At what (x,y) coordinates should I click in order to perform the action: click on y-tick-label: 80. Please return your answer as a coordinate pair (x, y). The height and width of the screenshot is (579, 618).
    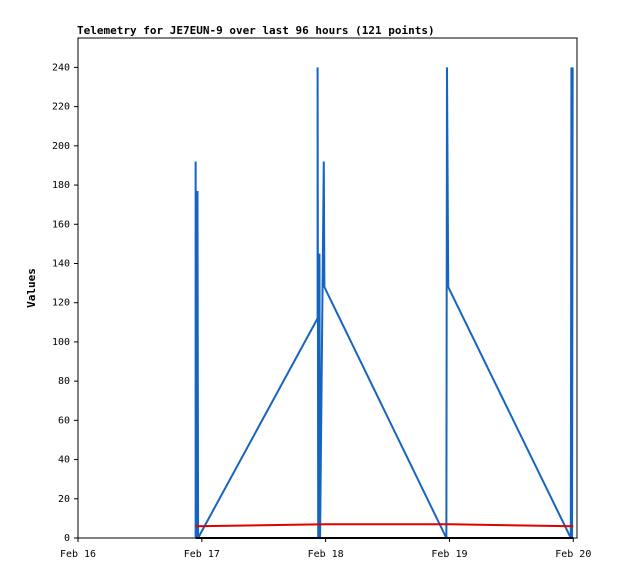
    Looking at the image, I should click on (64, 381).